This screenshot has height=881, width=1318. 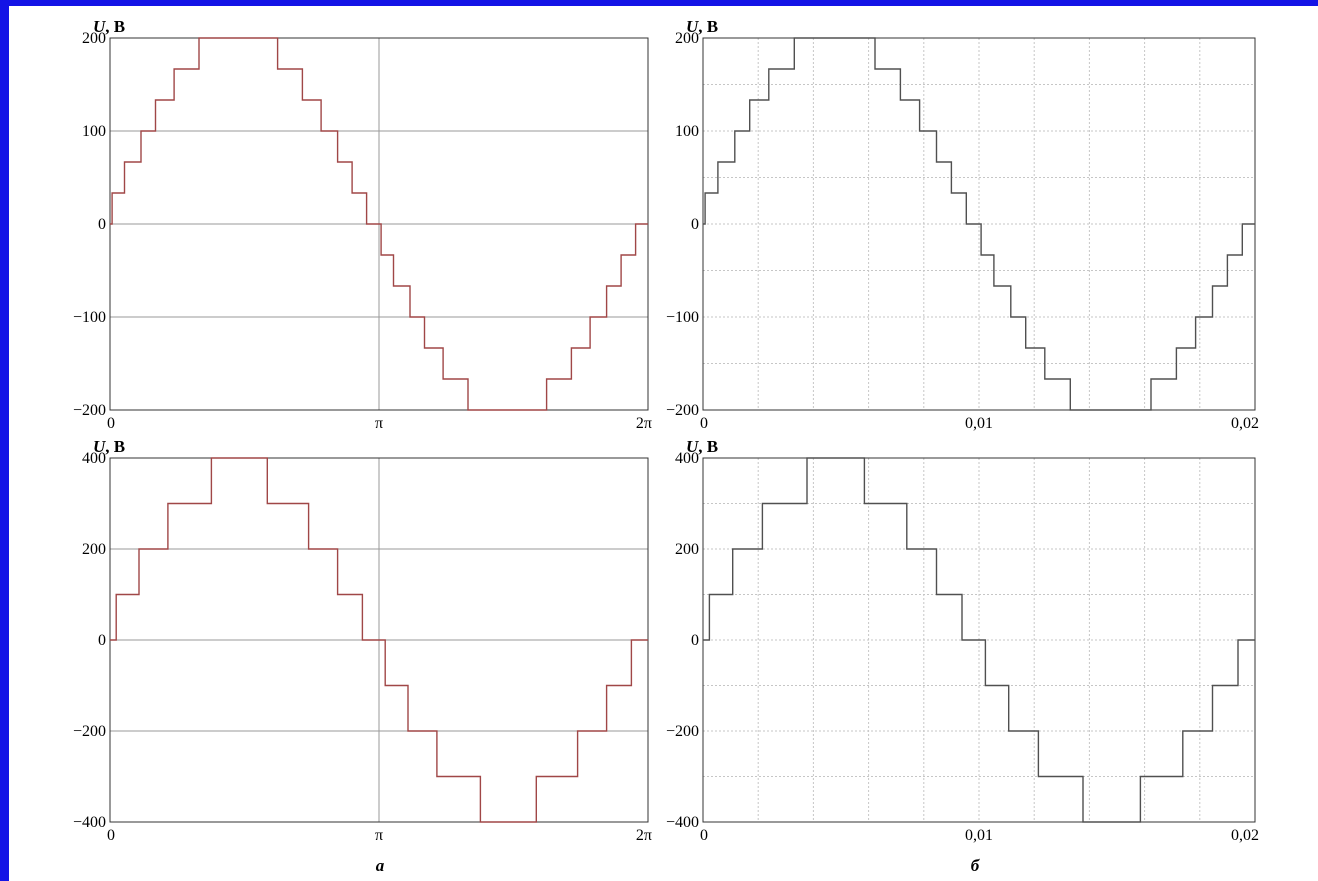 What do you see at coordinates (976, 865) in the screenshot?
I see `panel-label-b: б` at bounding box center [976, 865].